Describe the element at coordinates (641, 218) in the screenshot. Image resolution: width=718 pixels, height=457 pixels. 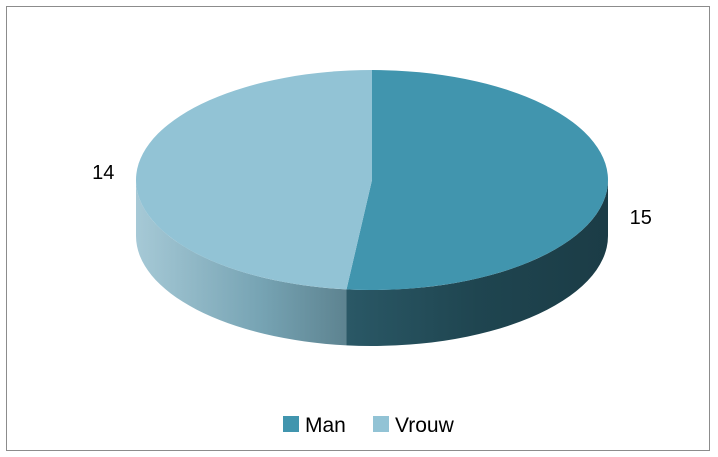
I see `data-label-man: 15` at that location.